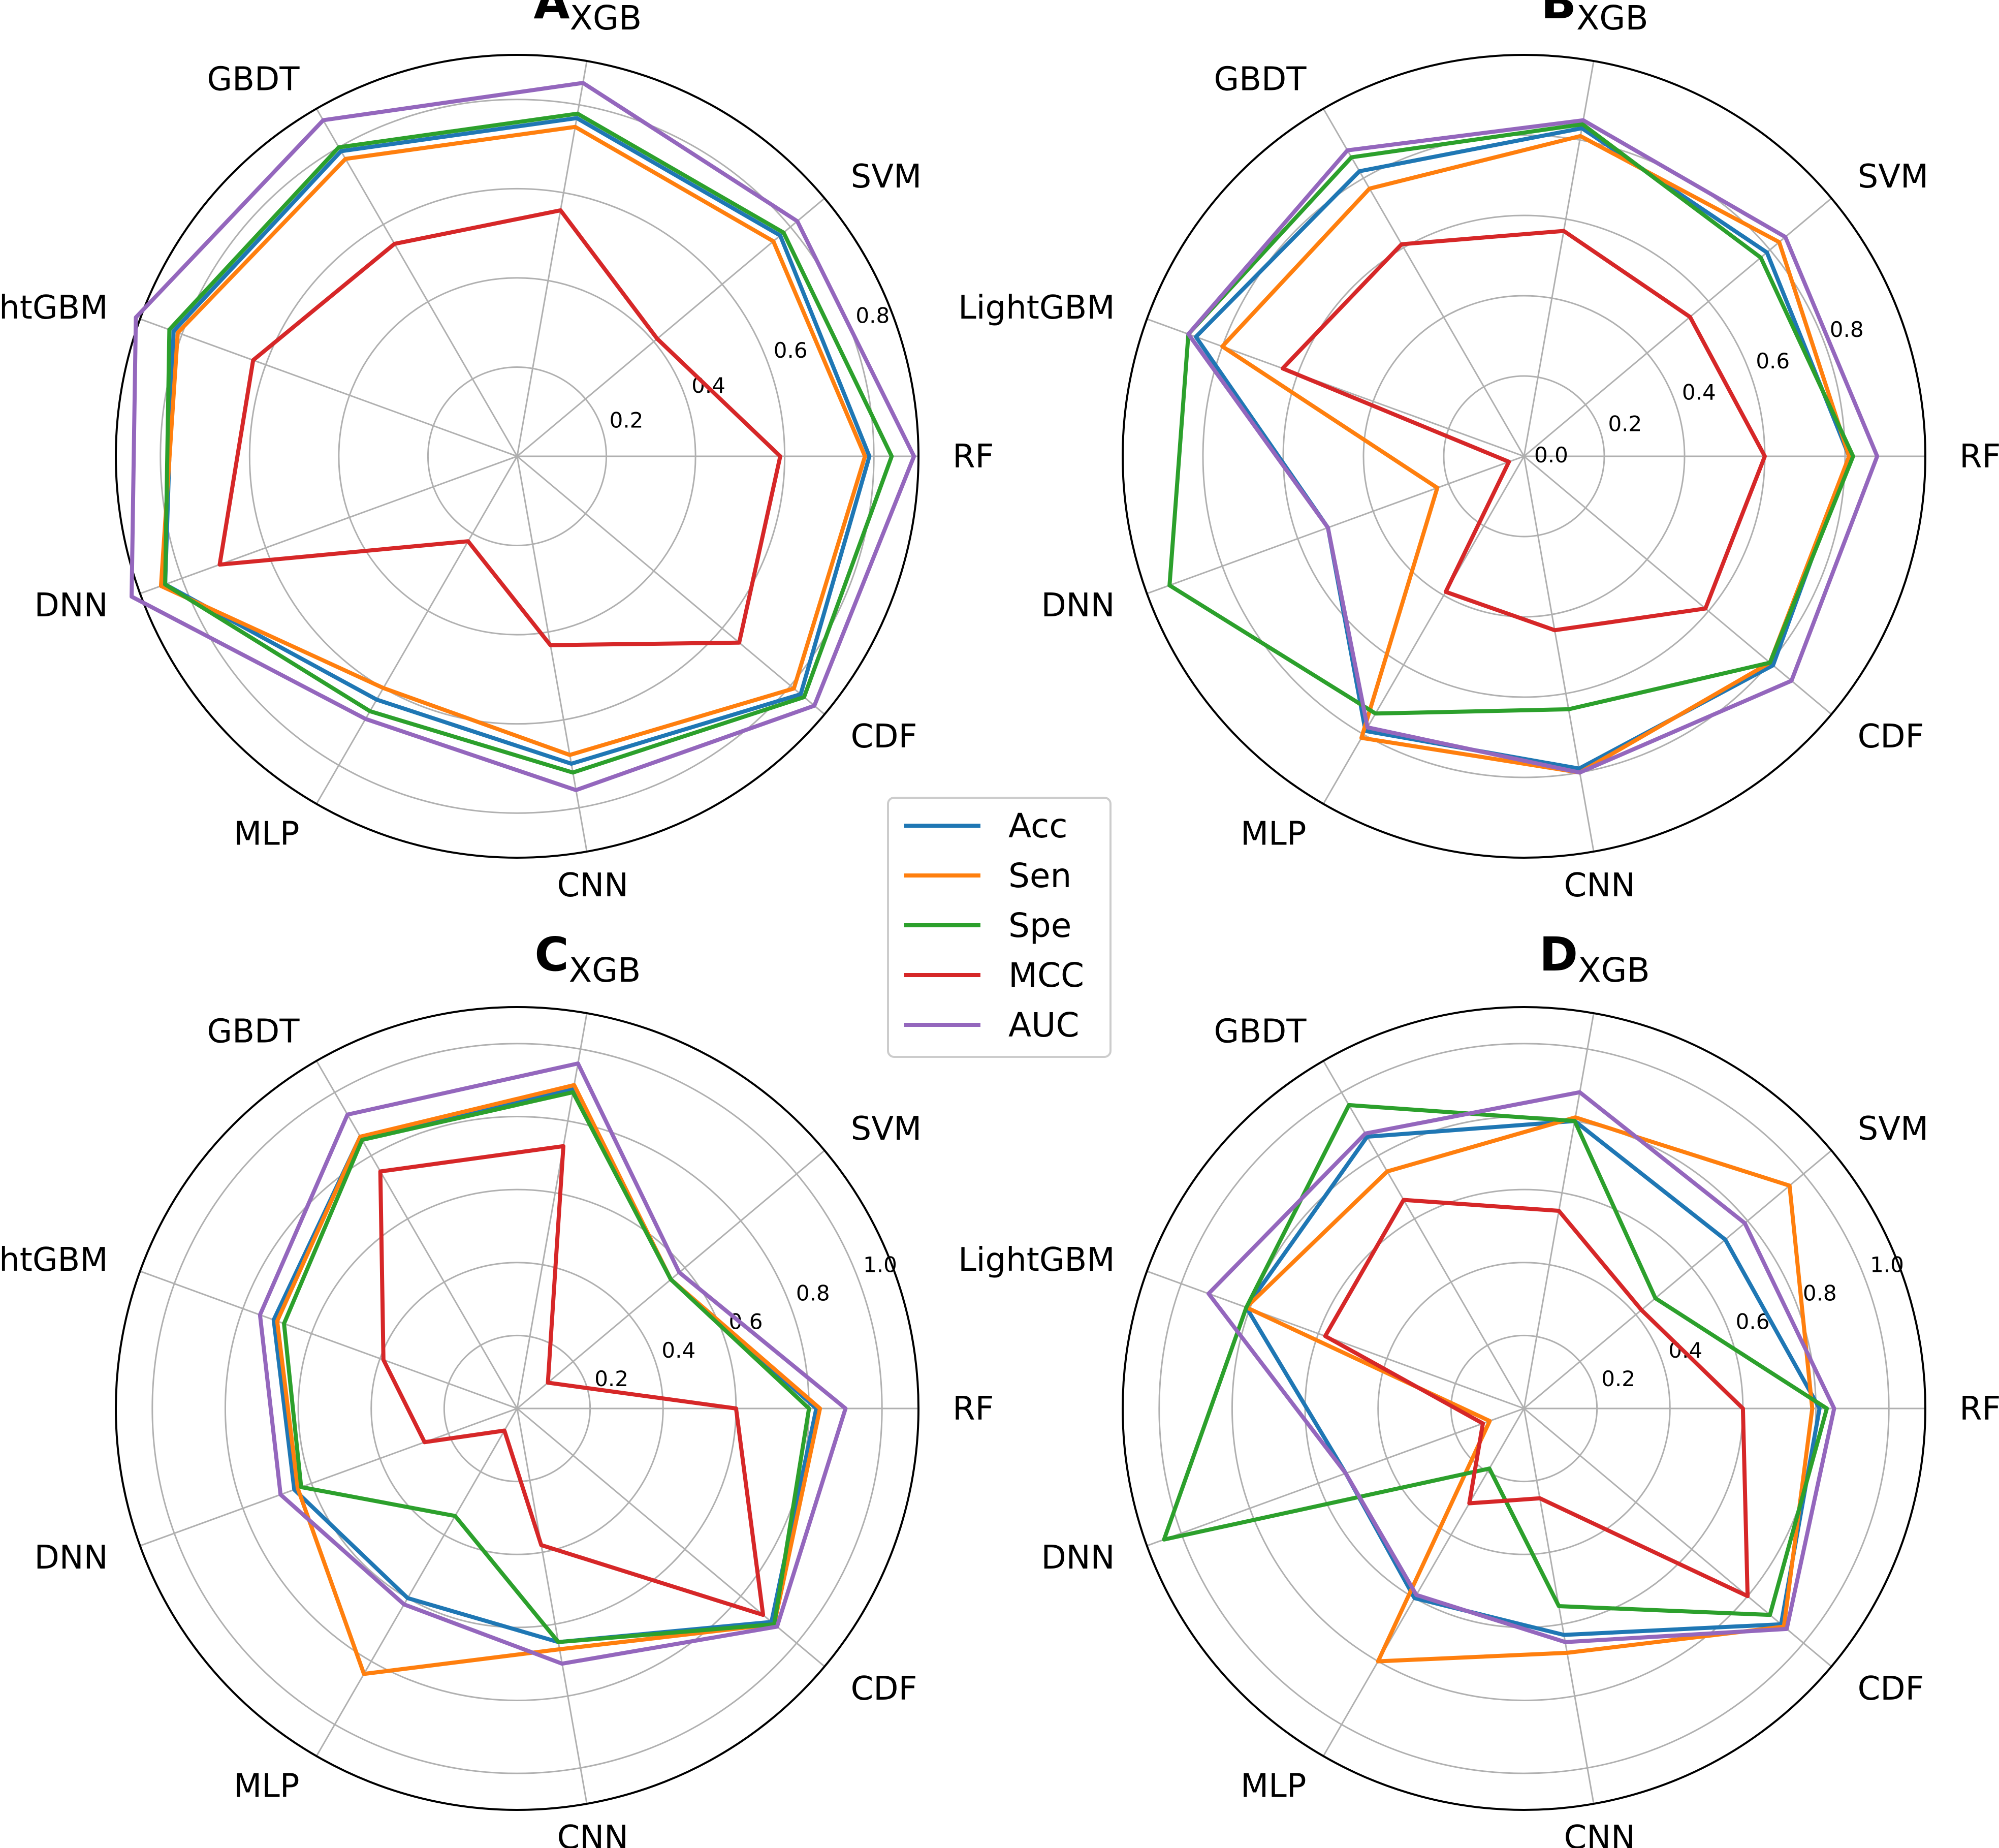 Image resolution: width=1999 pixels, height=1848 pixels. Describe the element at coordinates (1038, 825) in the screenshot. I see `legend-label-acc: Acc` at that location.